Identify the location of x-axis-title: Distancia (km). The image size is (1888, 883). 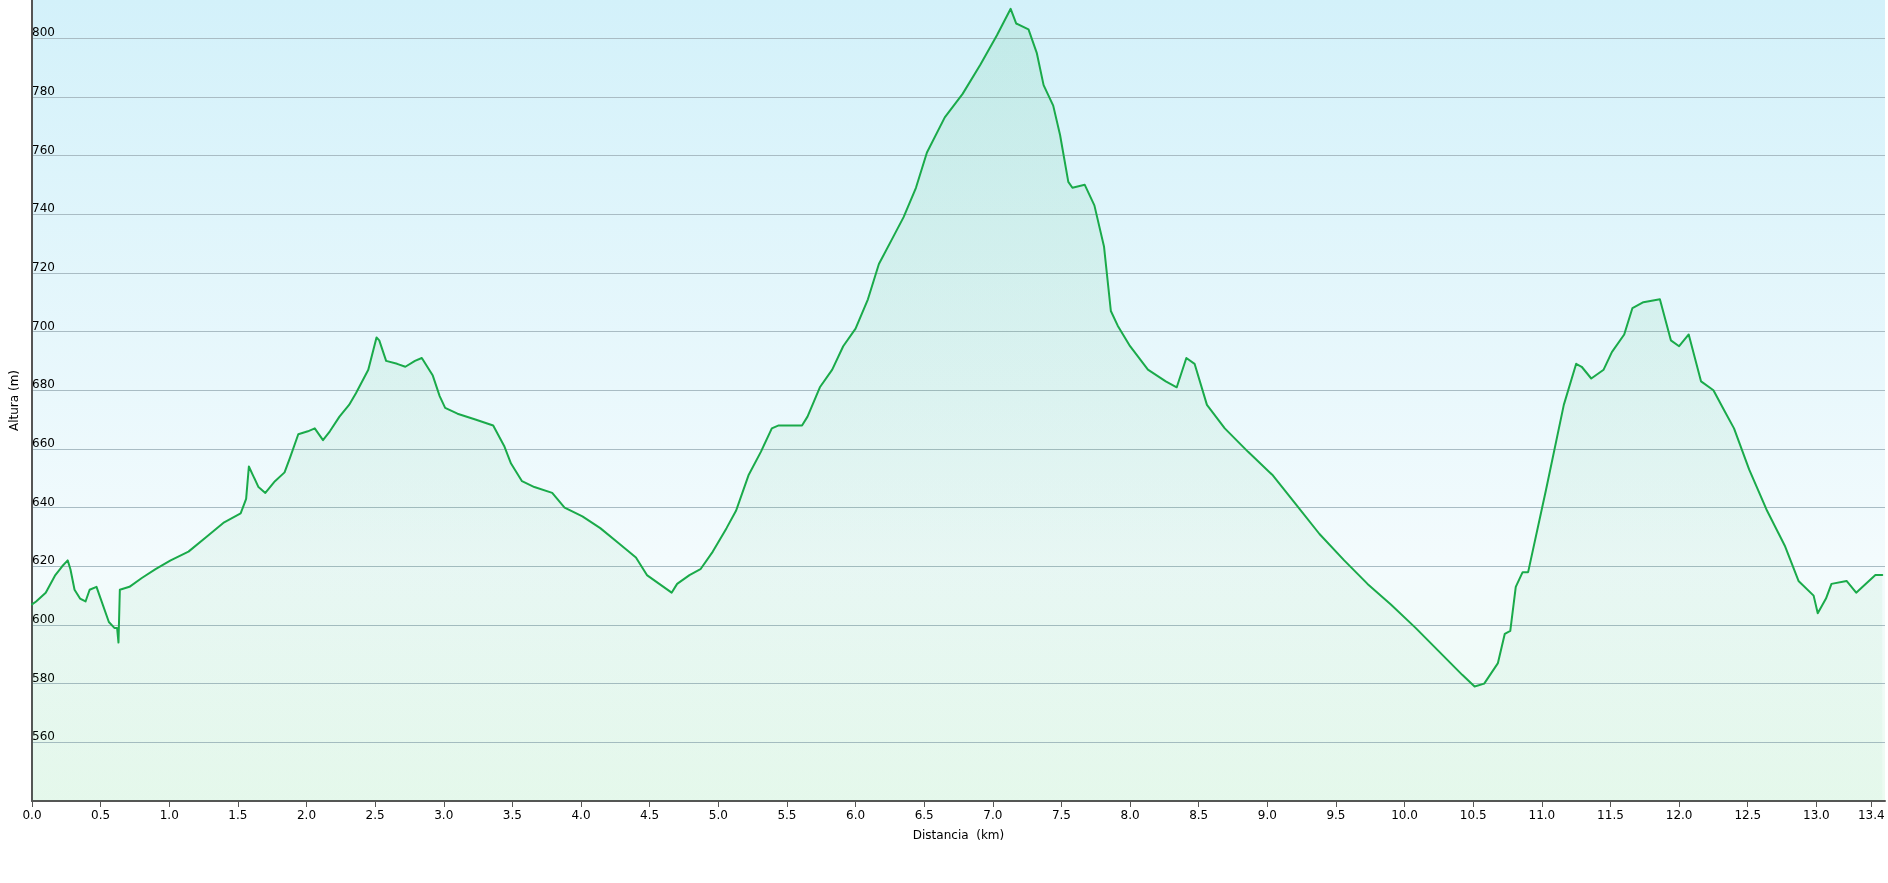
(958, 835).